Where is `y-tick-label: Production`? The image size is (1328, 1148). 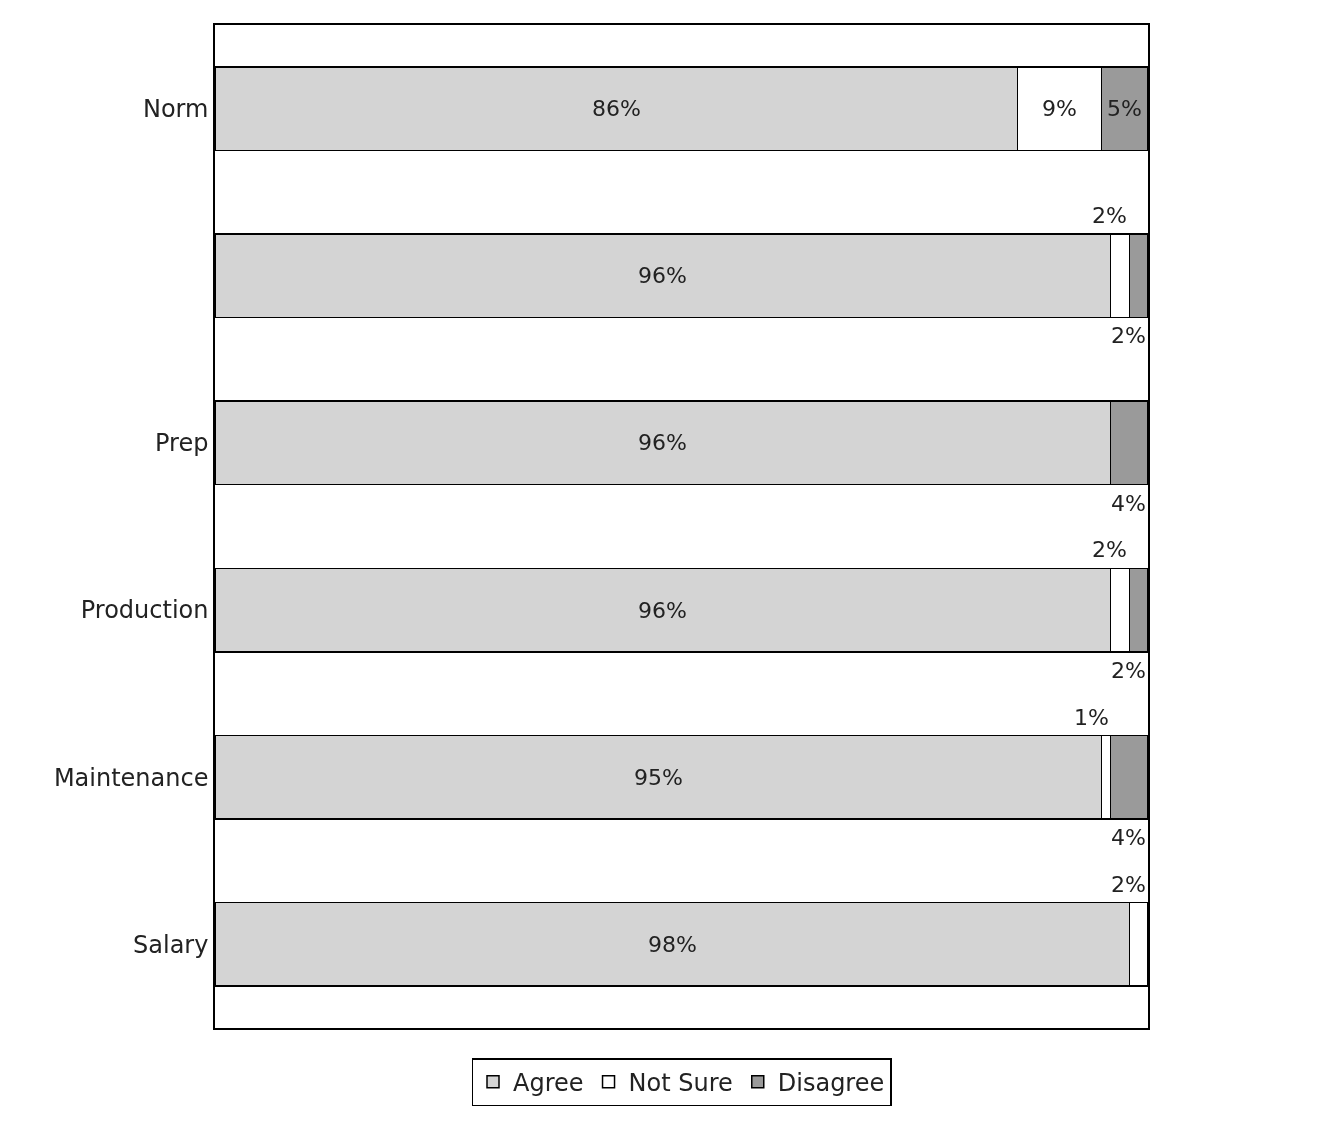
y-tick-label: Production is located at coordinates (144, 610).